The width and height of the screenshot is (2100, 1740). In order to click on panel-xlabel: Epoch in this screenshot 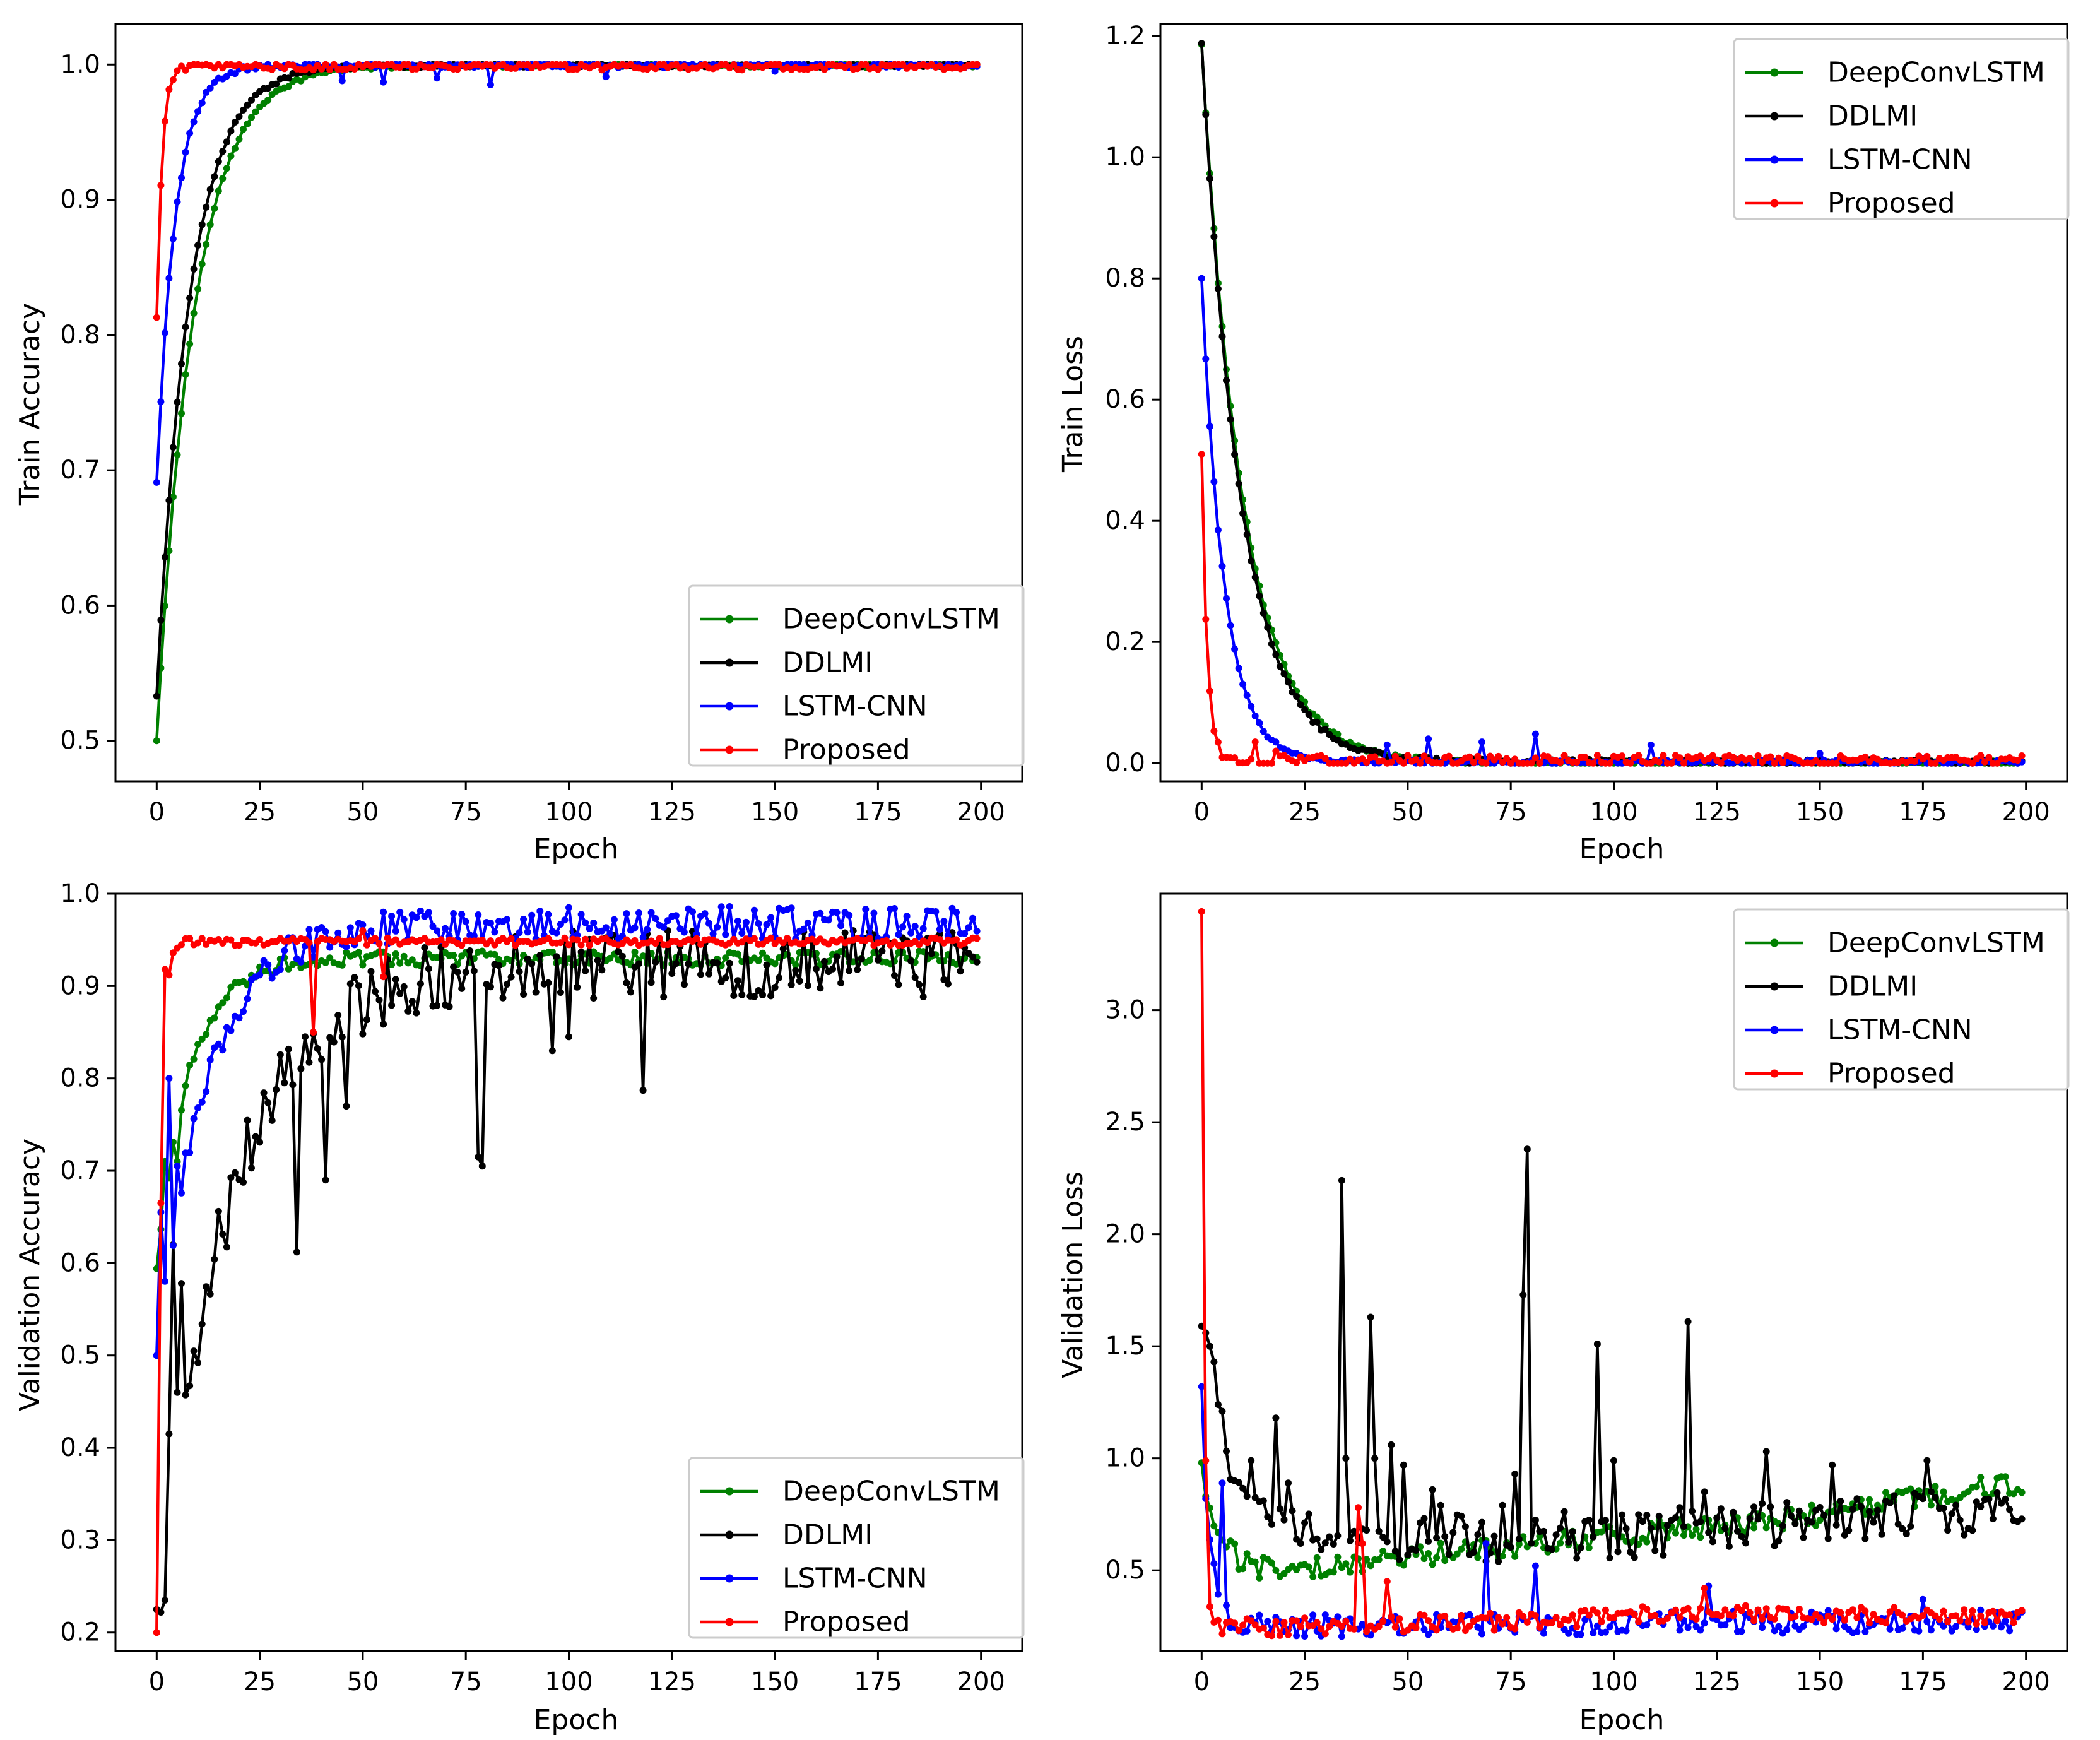, I will do `click(1622, 1720)`.